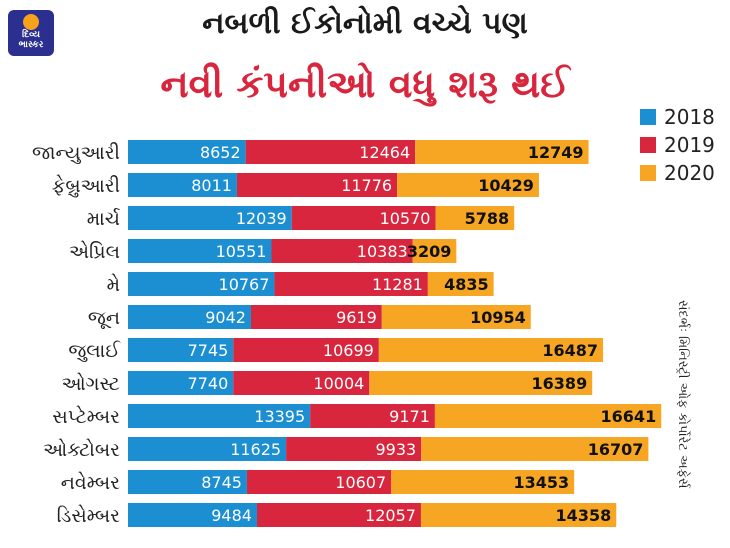 The height and width of the screenshot is (548, 730). What do you see at coordinates (570, 350) in the screenshot?
I see `data-label-2020: 16487` at bounding box center [570, 350].